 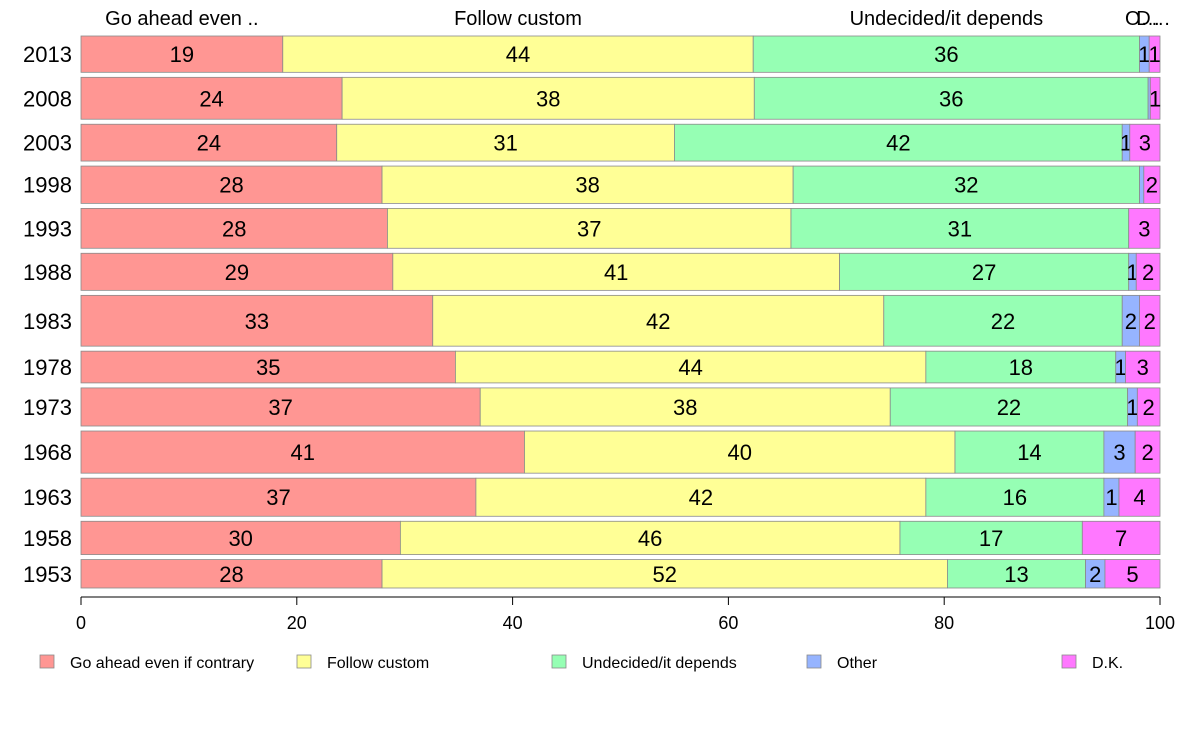 What do you see at coordinates (297, 623) in the screenshot?
I see `x-tick-label-20: 20` at bounding box center [297, 623].